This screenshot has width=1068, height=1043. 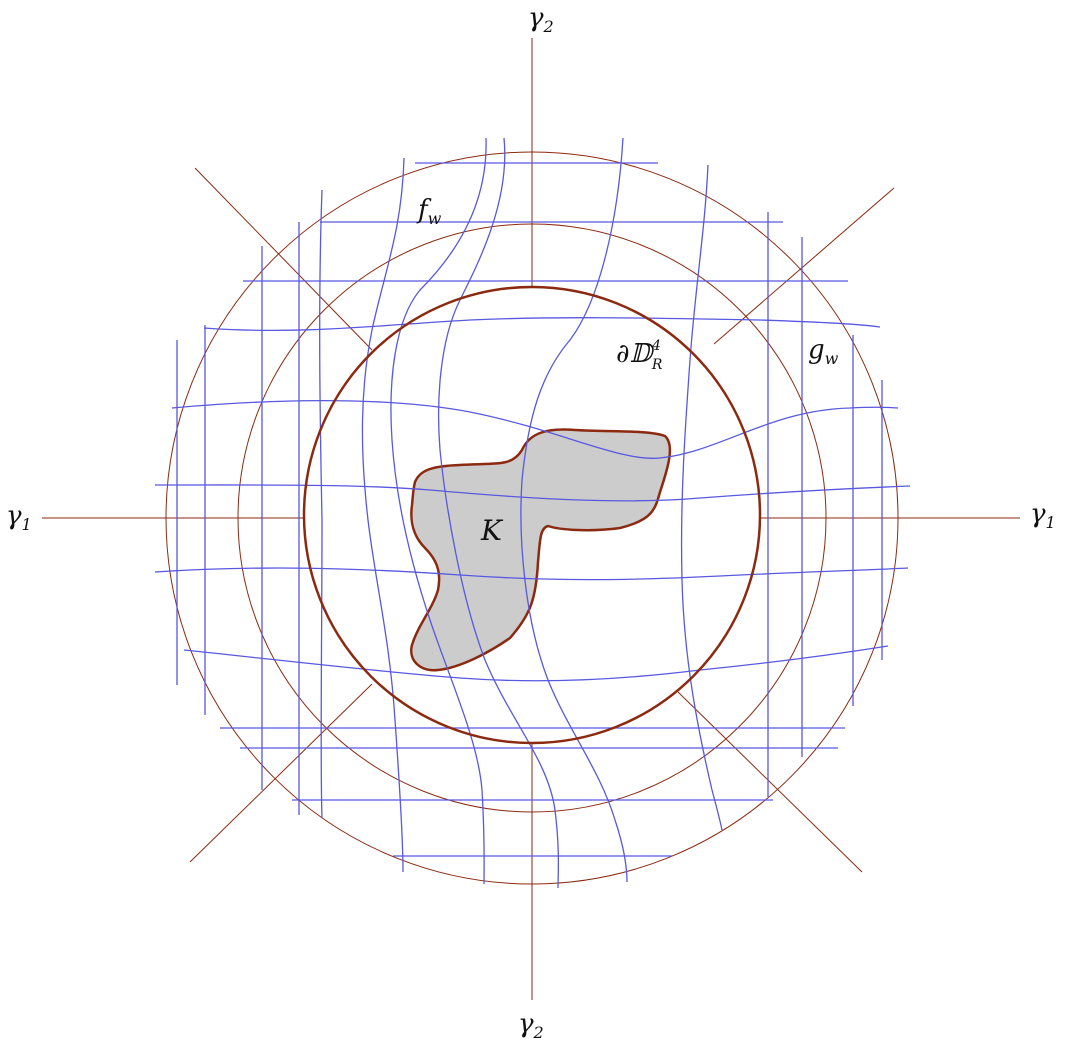 I want to click on diagonal-top-right, so click(x=804, y=266).